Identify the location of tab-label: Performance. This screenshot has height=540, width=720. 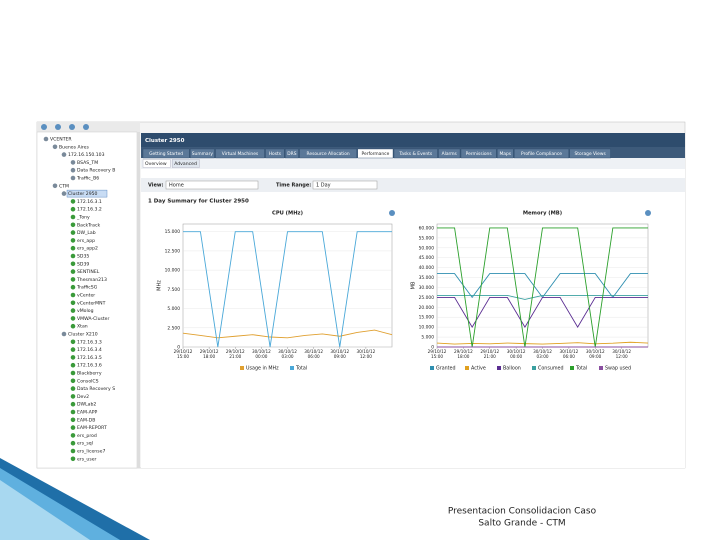
(375, 154).